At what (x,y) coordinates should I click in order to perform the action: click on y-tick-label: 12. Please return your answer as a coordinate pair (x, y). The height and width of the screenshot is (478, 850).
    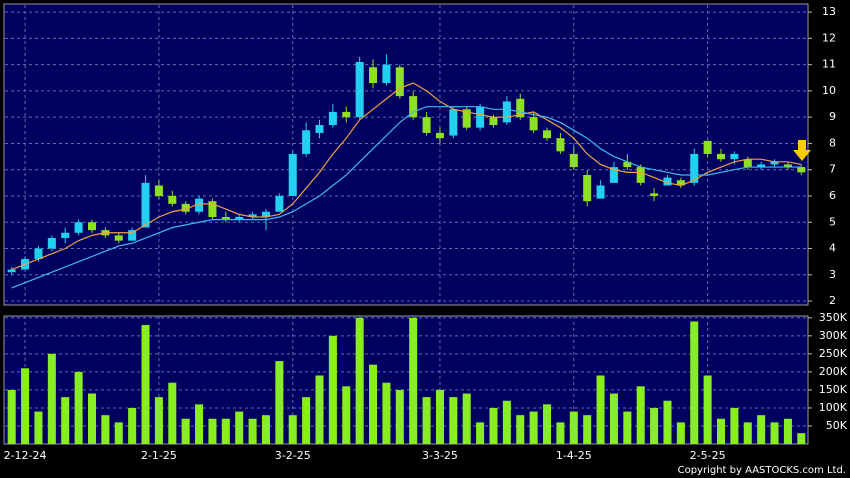
    Looking at the image, I should click on (829, 37).